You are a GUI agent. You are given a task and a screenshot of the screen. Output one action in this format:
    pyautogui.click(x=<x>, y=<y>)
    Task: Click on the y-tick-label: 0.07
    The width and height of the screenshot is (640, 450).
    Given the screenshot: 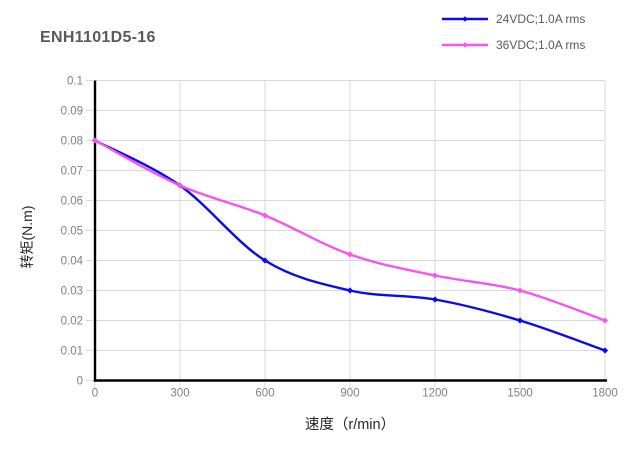 What is the action you would take?
    pyautogui.click(x=72, y=172)
    